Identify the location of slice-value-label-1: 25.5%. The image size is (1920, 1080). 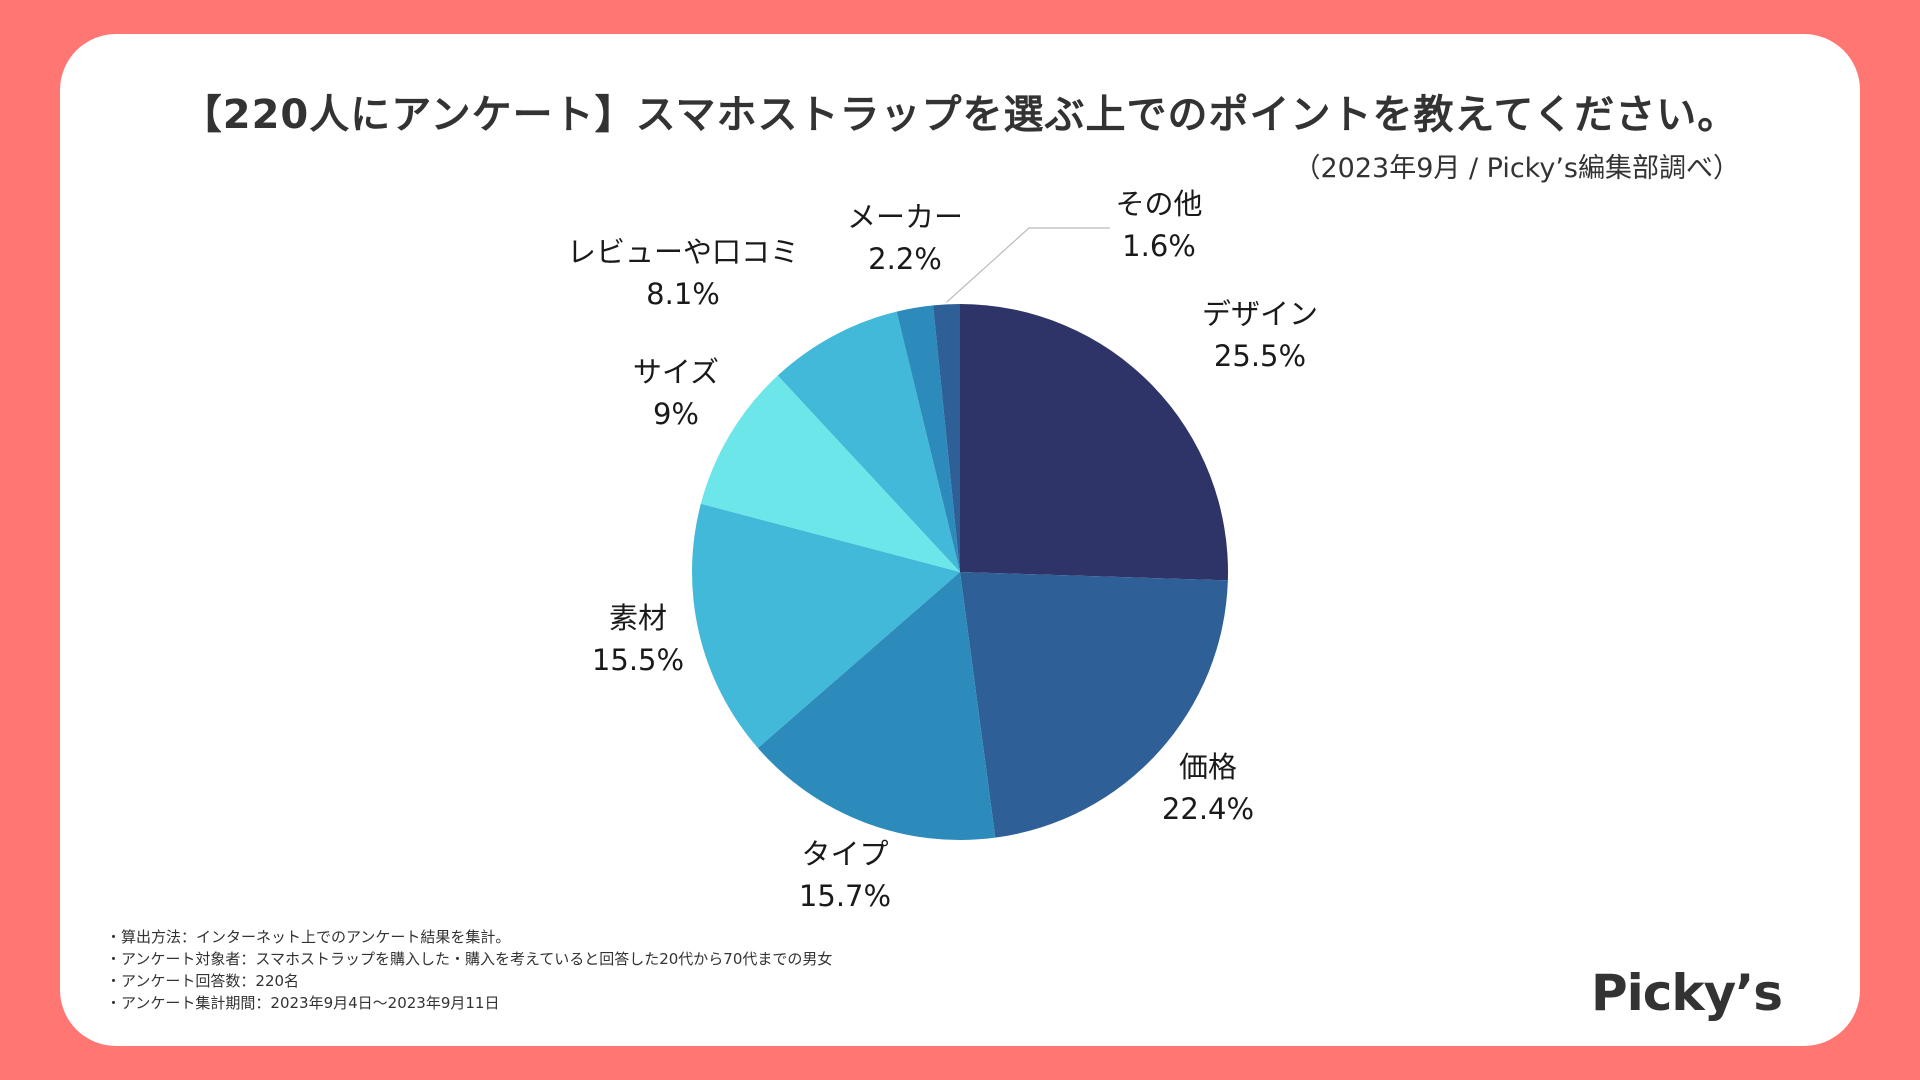
(1260, 356).